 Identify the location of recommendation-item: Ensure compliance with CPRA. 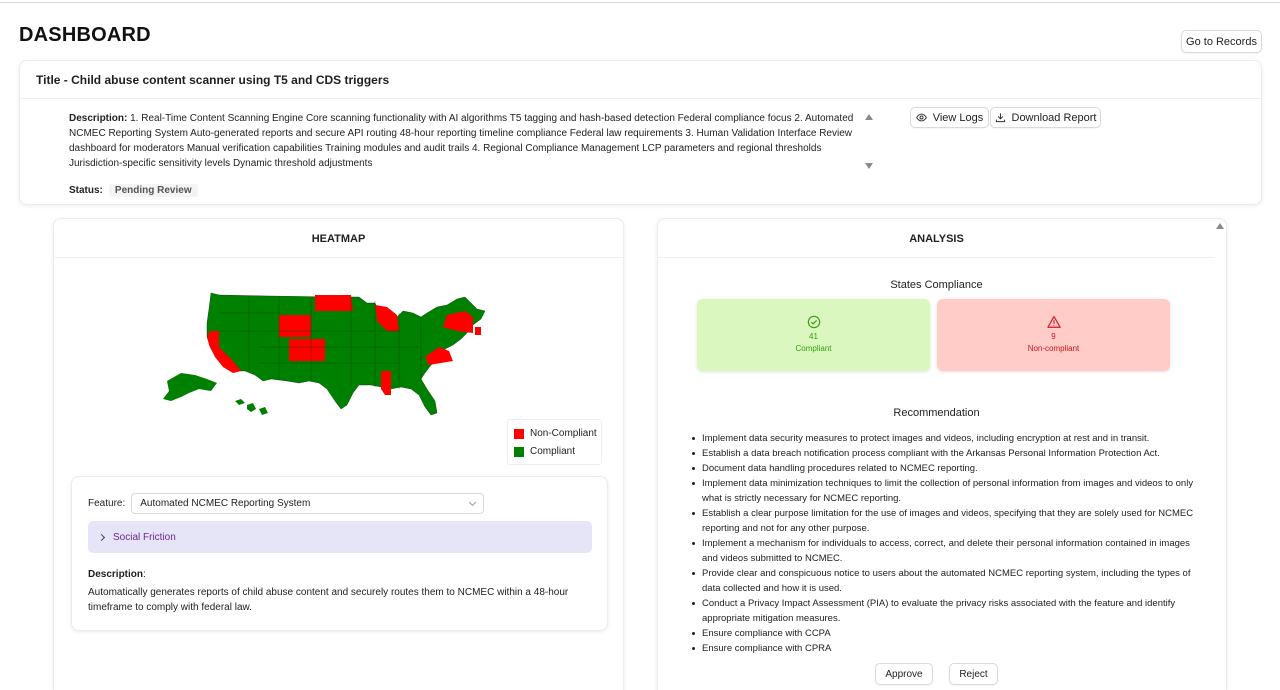
(946, 648).